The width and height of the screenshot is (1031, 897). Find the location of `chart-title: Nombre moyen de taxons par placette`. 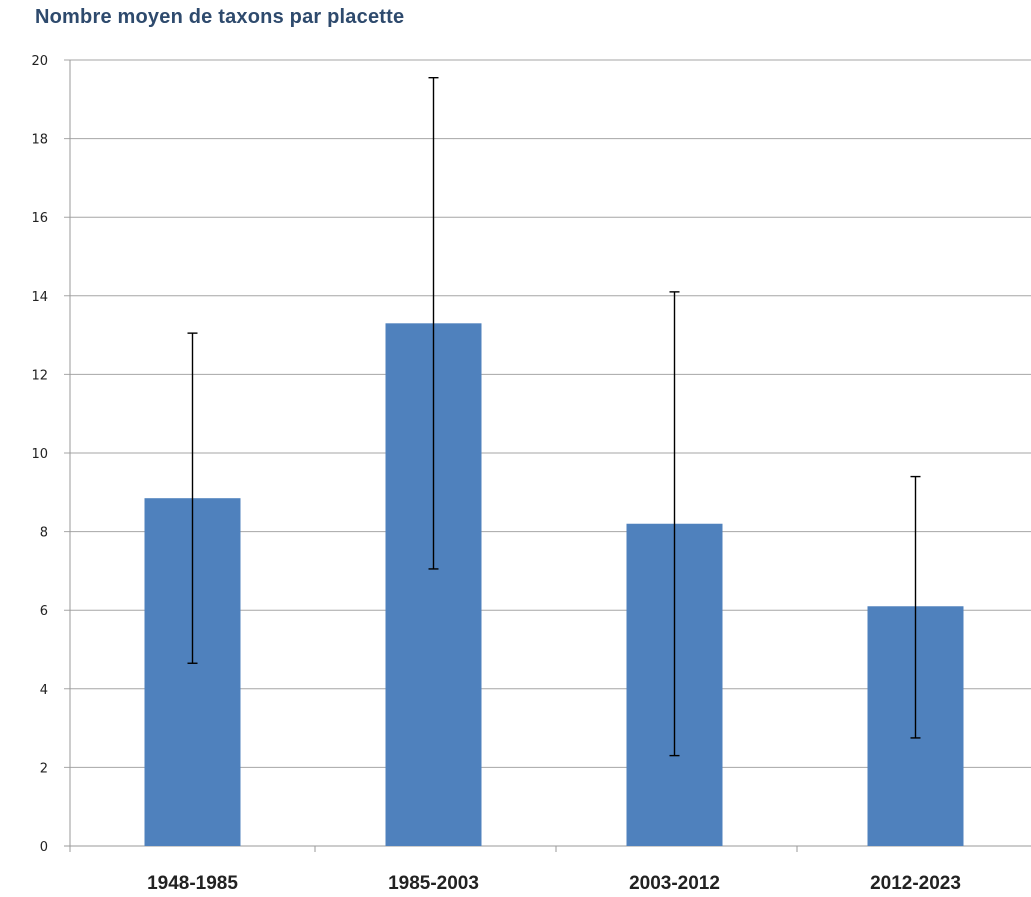

chart-title: Nombre moyen de taxons par placette is located at coordinates (220, 17).